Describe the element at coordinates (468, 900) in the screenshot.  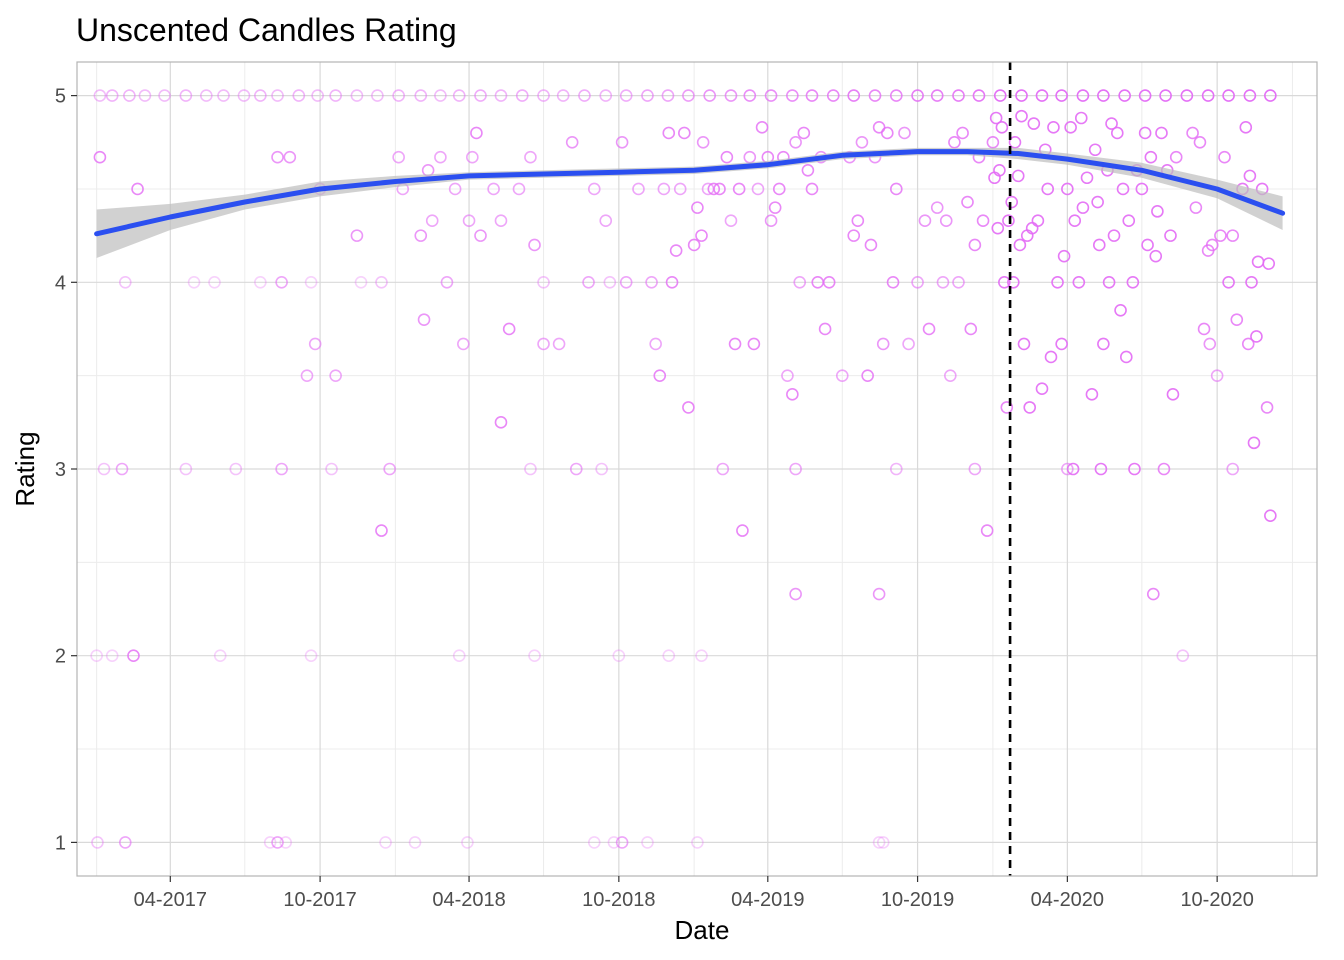
I see `x-tick-label: 04-2018` at that location.